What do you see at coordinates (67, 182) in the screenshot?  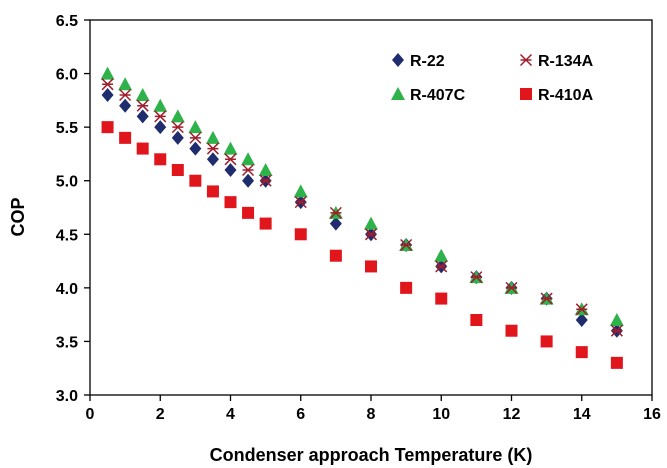 I see `y-tick-label: 5.0` at bounding box center [67, 182].